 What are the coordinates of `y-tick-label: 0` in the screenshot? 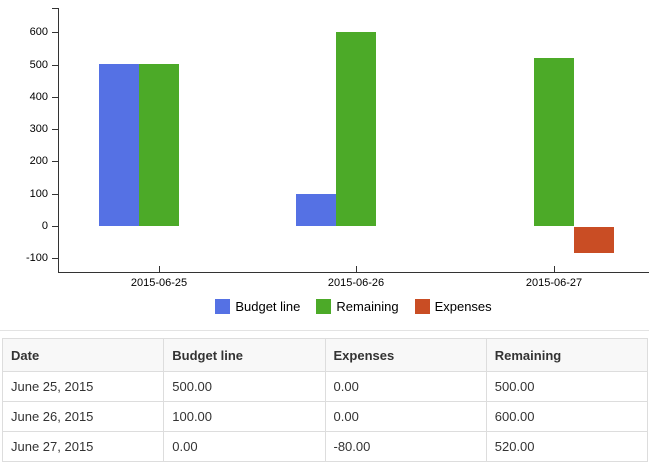 It's located at (44, 226).